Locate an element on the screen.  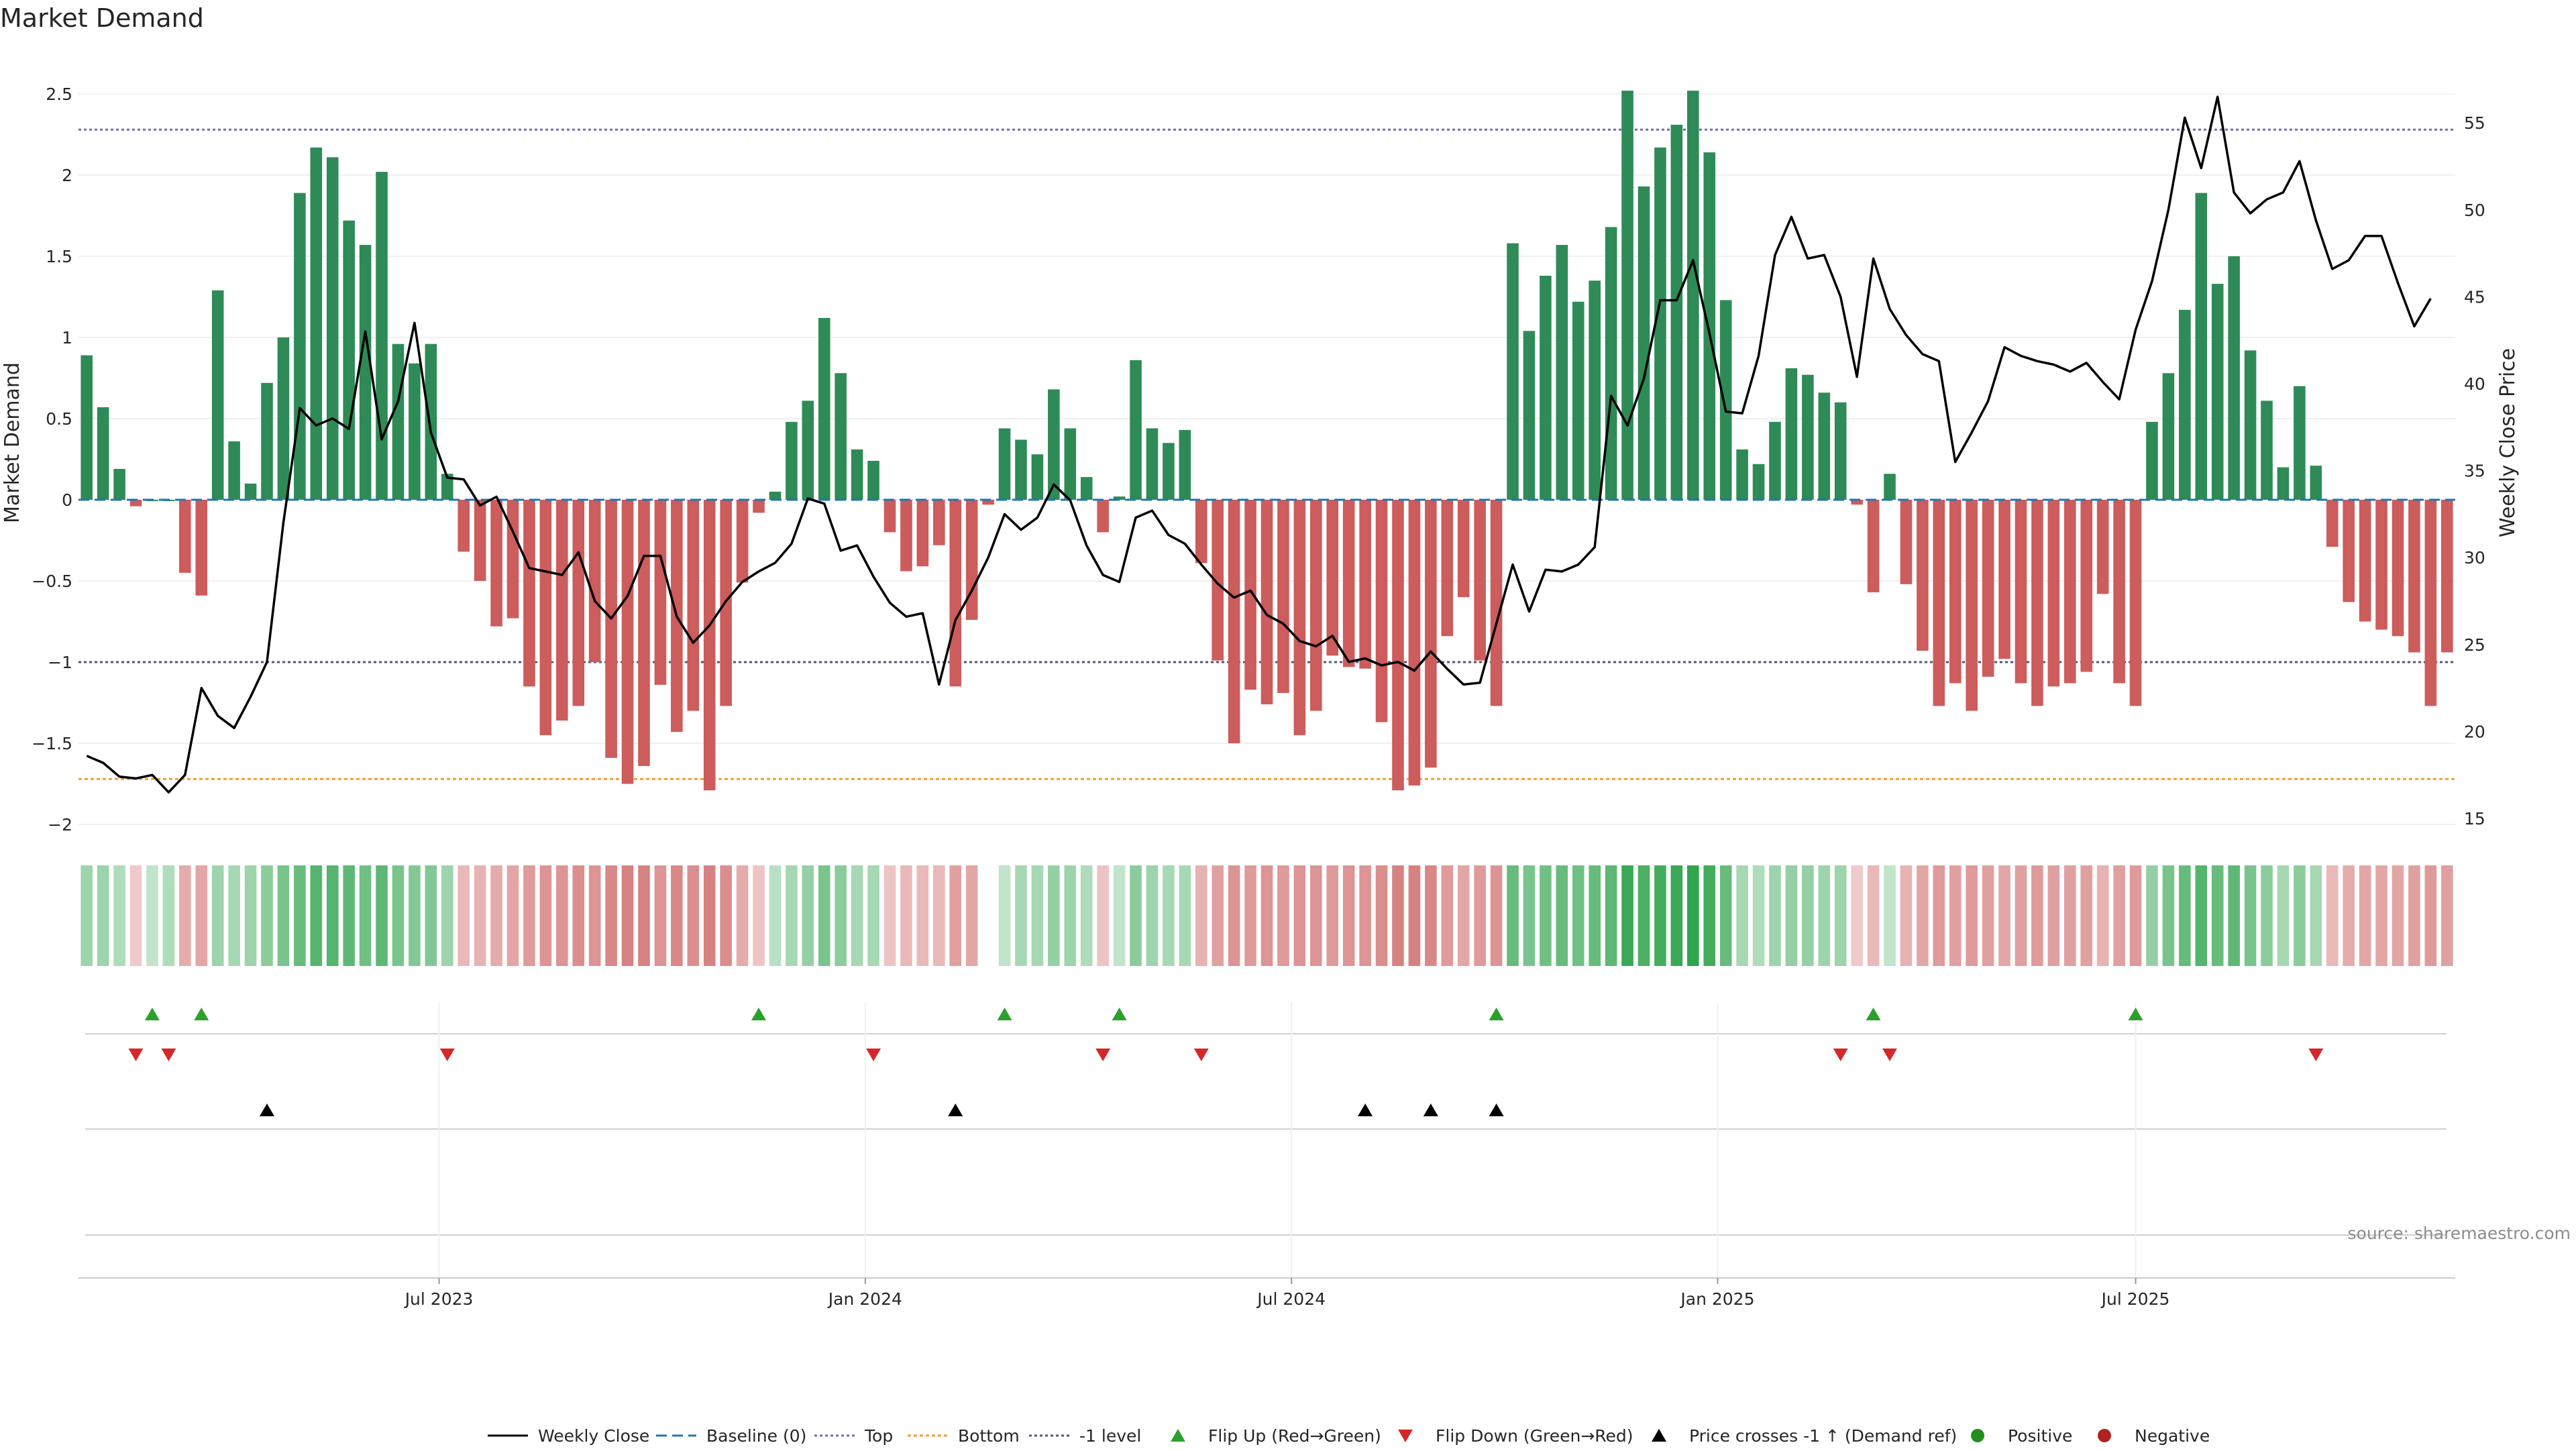
y2-axis-label: Weekly Close Price is located at coordinates (2508, 442).